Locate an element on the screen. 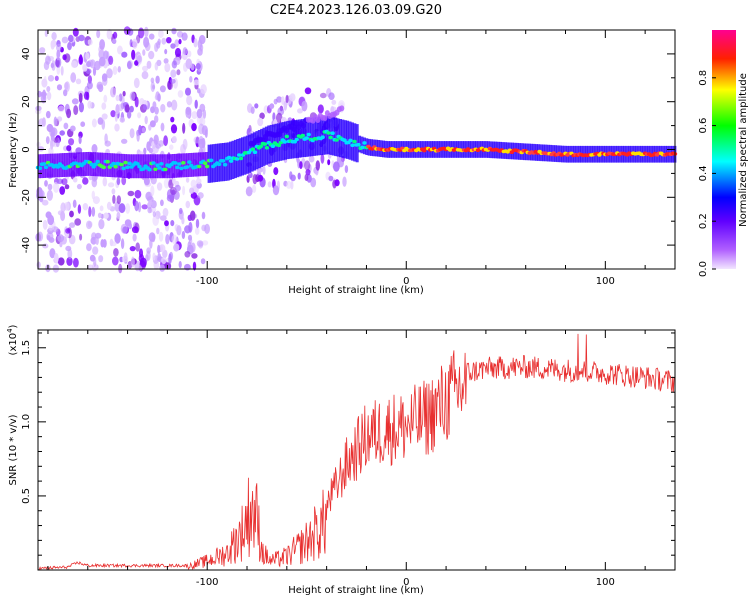 This screenshot has height=604, width=750. spectrogram-y-tick-label: 20 is located at coordinates (26, 101).